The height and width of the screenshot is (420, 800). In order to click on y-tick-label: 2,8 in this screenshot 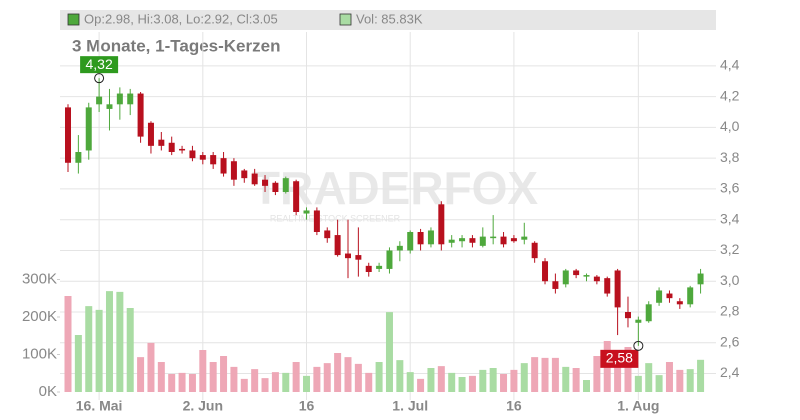, I will do `click(730, 311)`.